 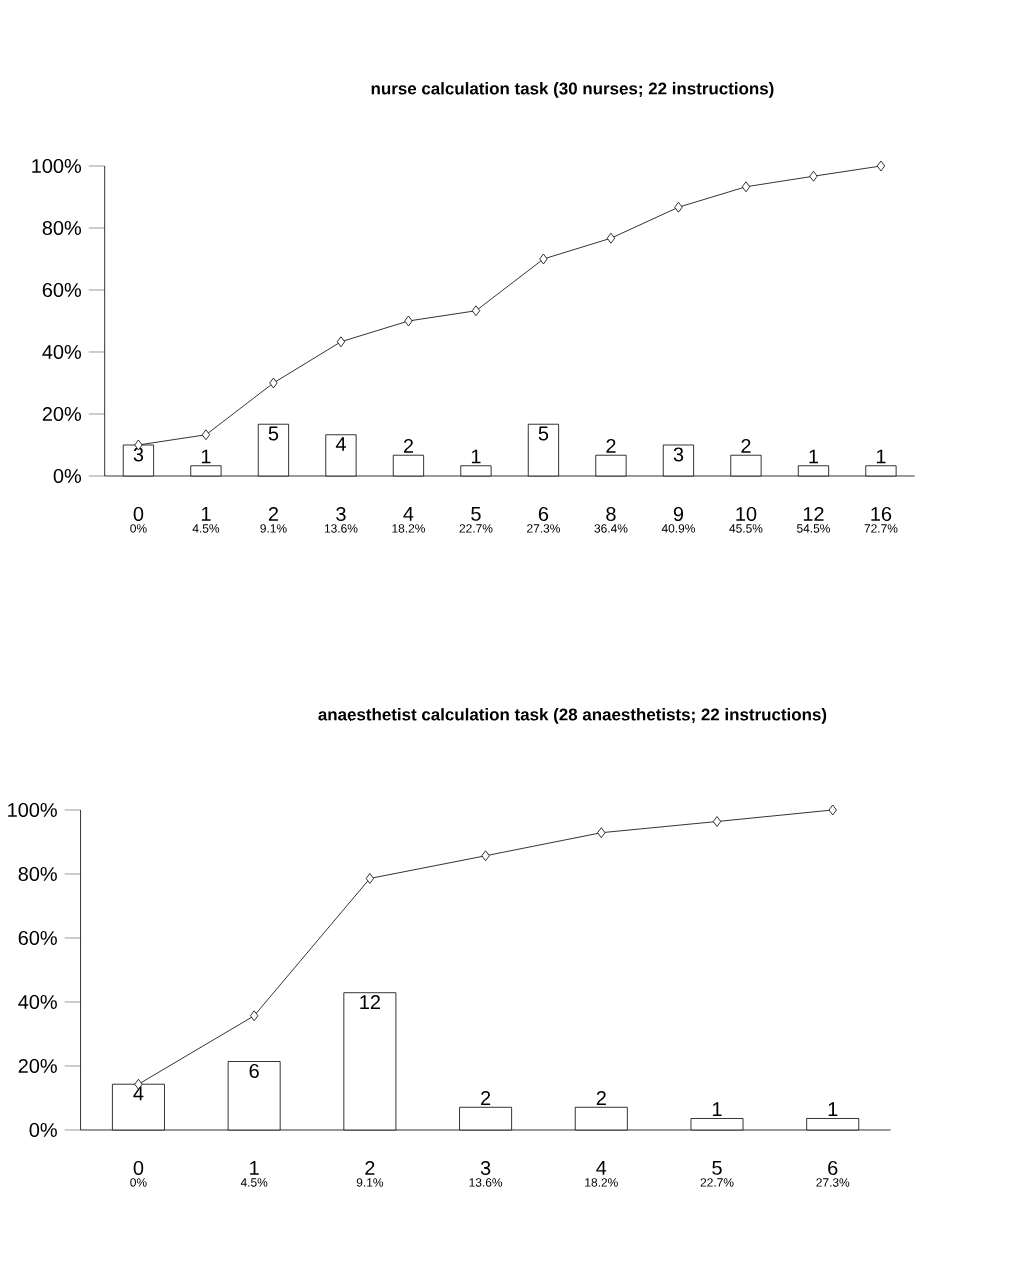 I want to click on annotation: 12, so click(x=370, y=1002).